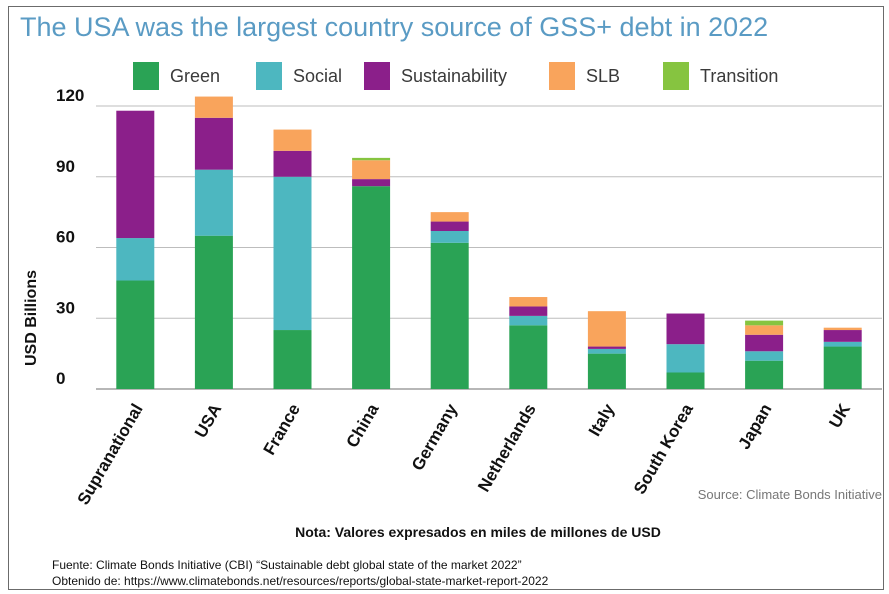 The height and width of the screenshot is (594, 889). What do you see at coordinates (764, 356) in the screenshot?
I see `bar-japan-social` at bounding box center [764, 356].